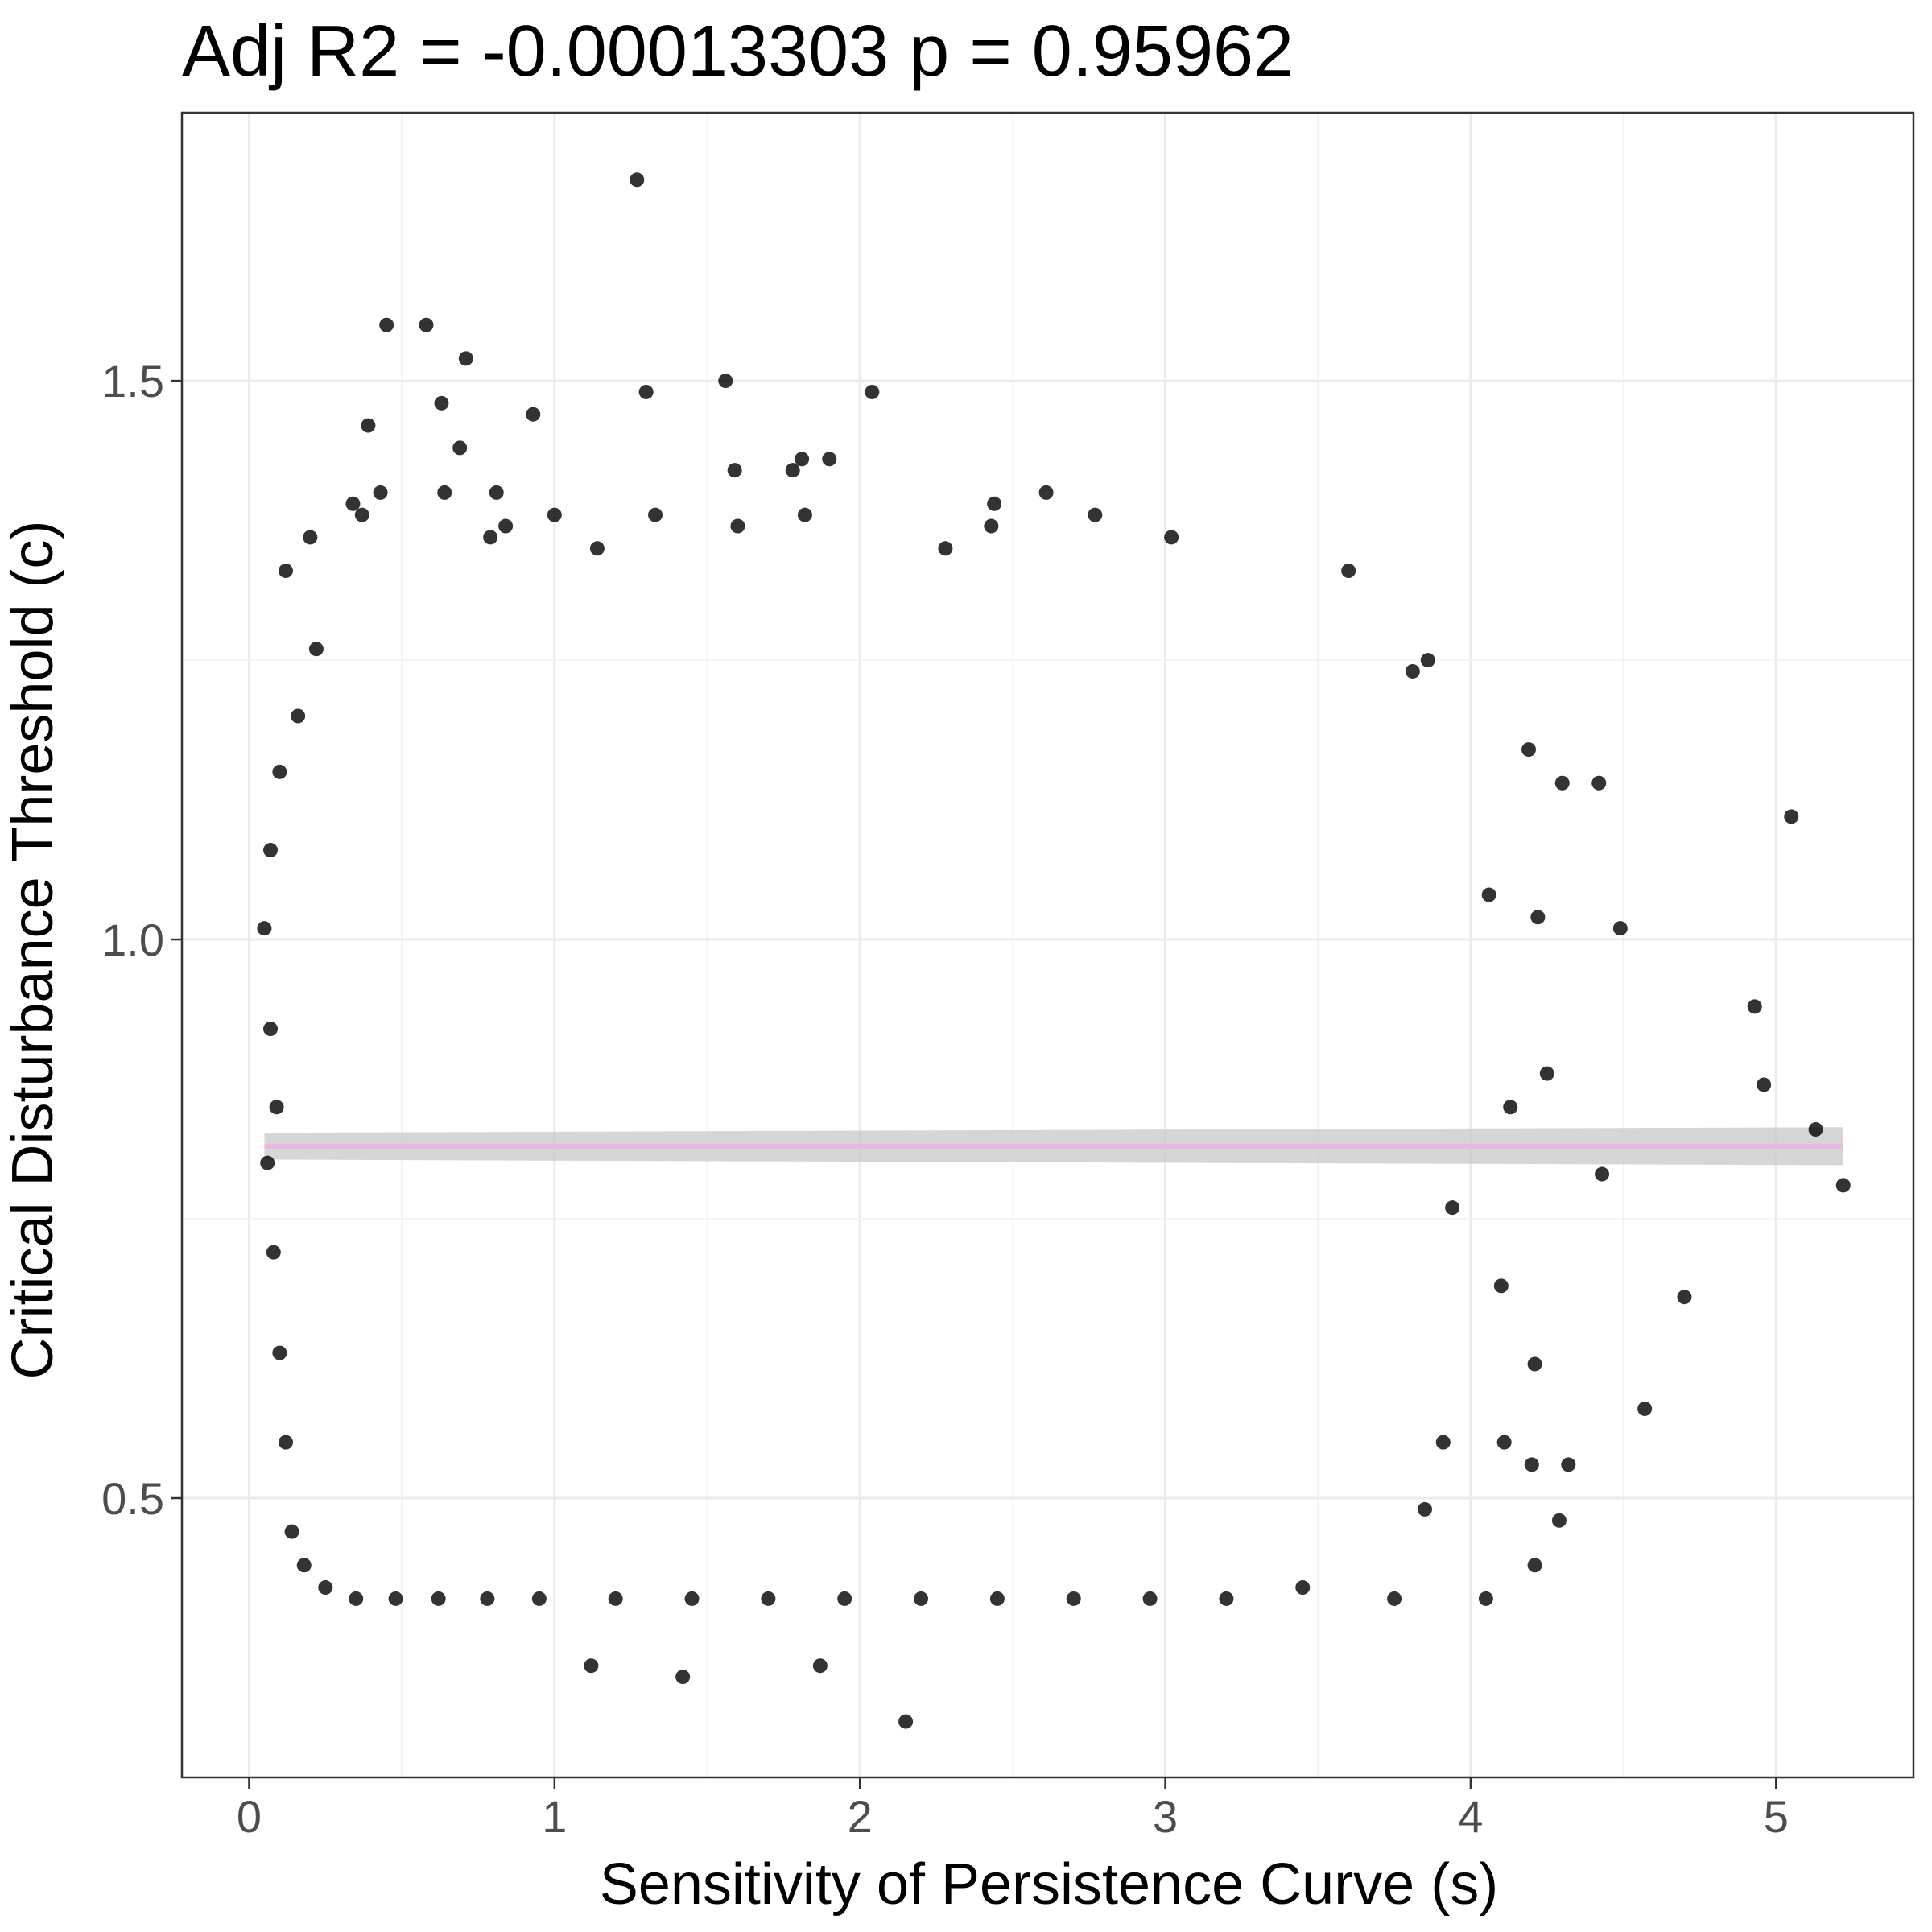  Describe the element at coordinates (132, 381) in the screenshot. I see `y-tick-label: 1.5` at that location.